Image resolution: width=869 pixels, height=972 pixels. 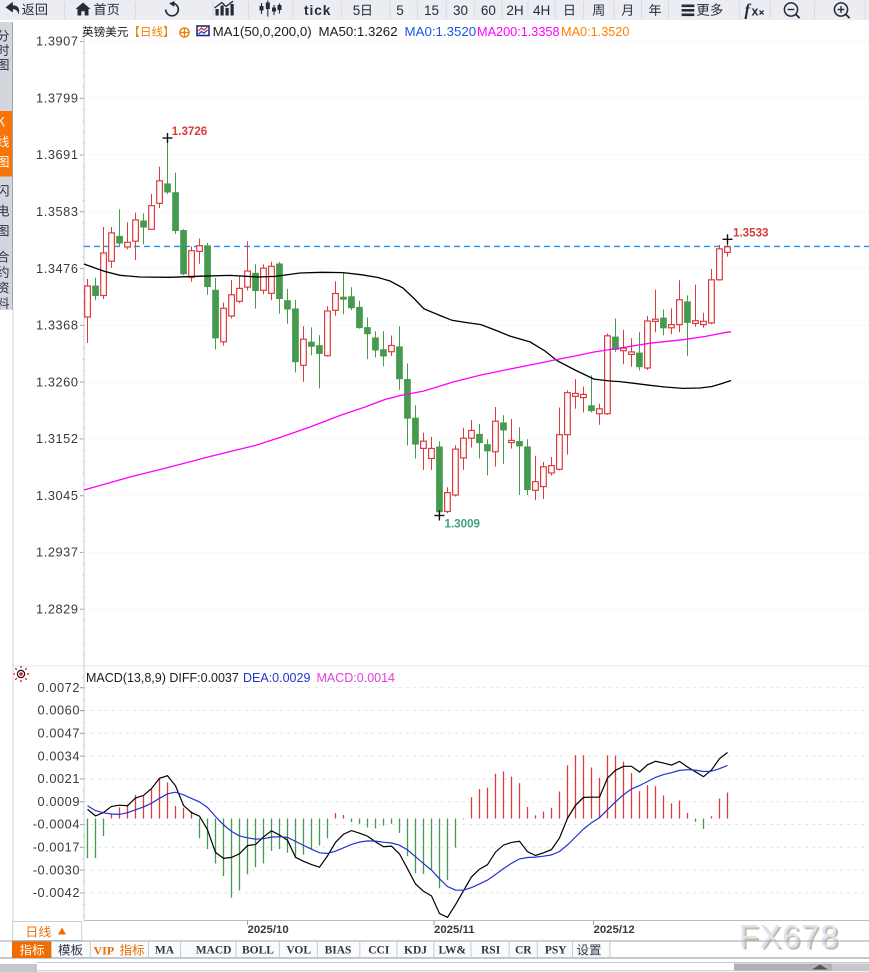 I want to click on svg-text: 1.3907, so click(x=57, y=41).